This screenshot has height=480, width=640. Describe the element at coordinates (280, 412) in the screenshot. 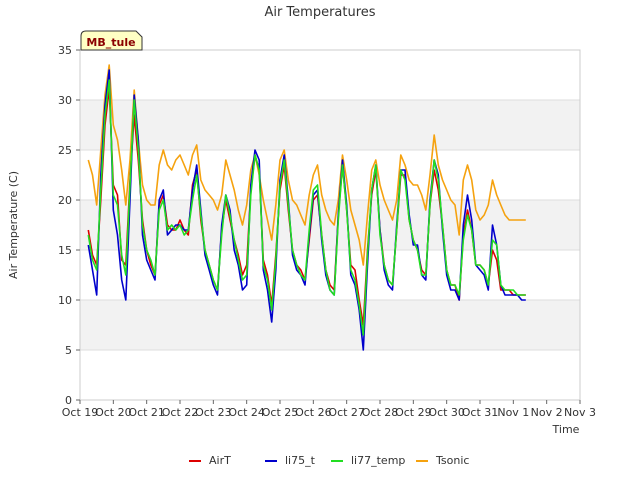

I see `x-tick-label: Oct 25` at that location.